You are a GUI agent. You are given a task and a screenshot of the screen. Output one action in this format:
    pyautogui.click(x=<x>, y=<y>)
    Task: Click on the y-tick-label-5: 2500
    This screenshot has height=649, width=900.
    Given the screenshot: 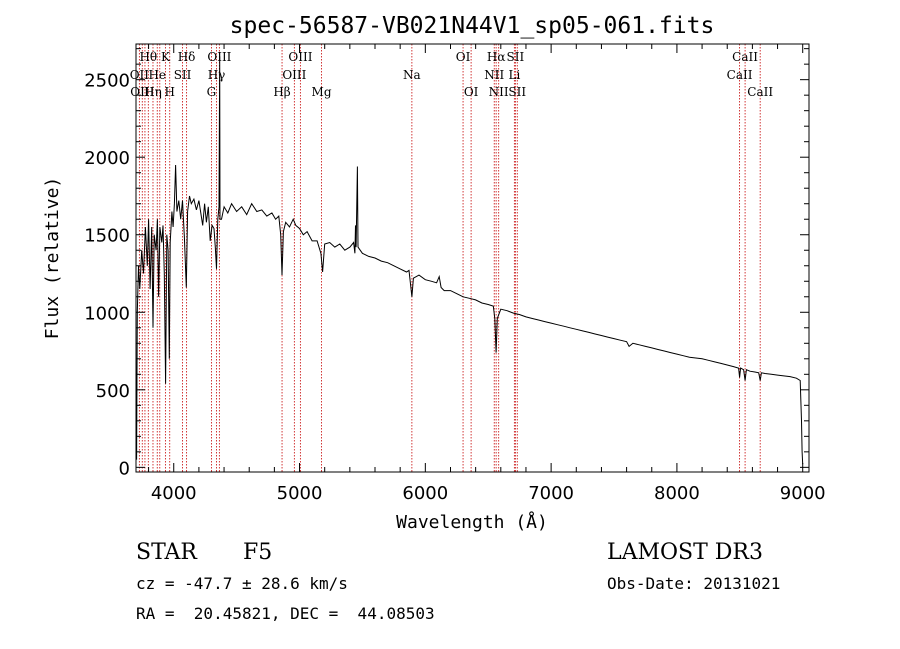 What is the action you would take?
    pyautogui.click(x=107, y=81)
    